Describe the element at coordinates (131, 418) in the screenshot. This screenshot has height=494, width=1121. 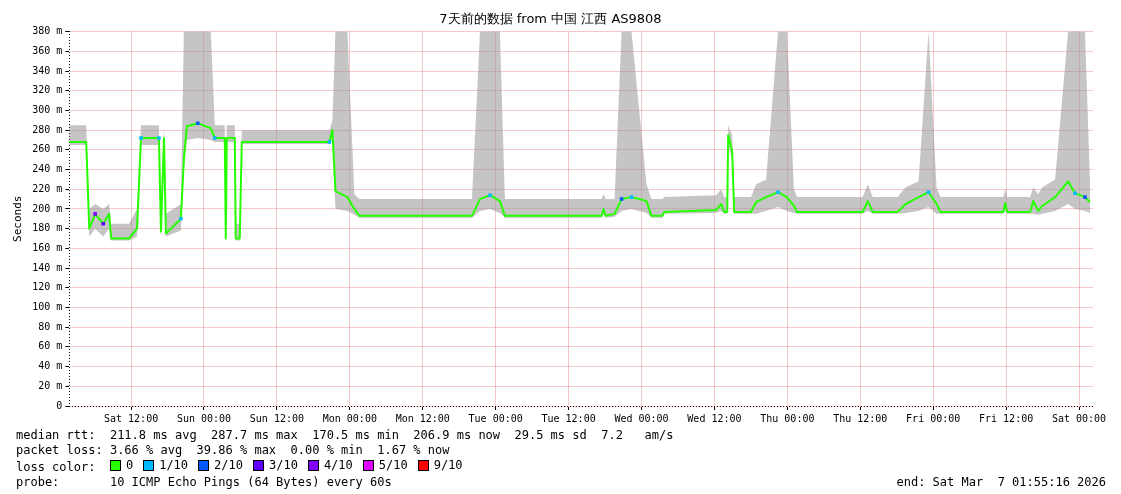
I see `x-tick-label: Sat 12:00` at that location.